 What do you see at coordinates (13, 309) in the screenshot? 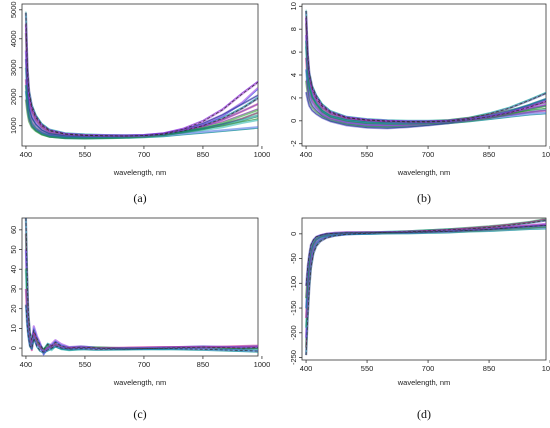
I see `y-tick-label: 20` at bounding box center [13, 309].